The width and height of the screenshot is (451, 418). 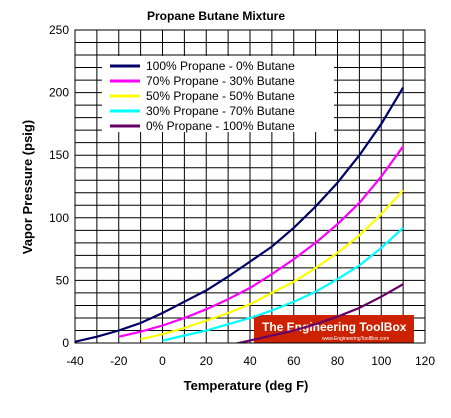 What do you see at coordinates (338, 361) in the screenshot?
I see `x-tick-label: 80` at bounding box center [338, 361].